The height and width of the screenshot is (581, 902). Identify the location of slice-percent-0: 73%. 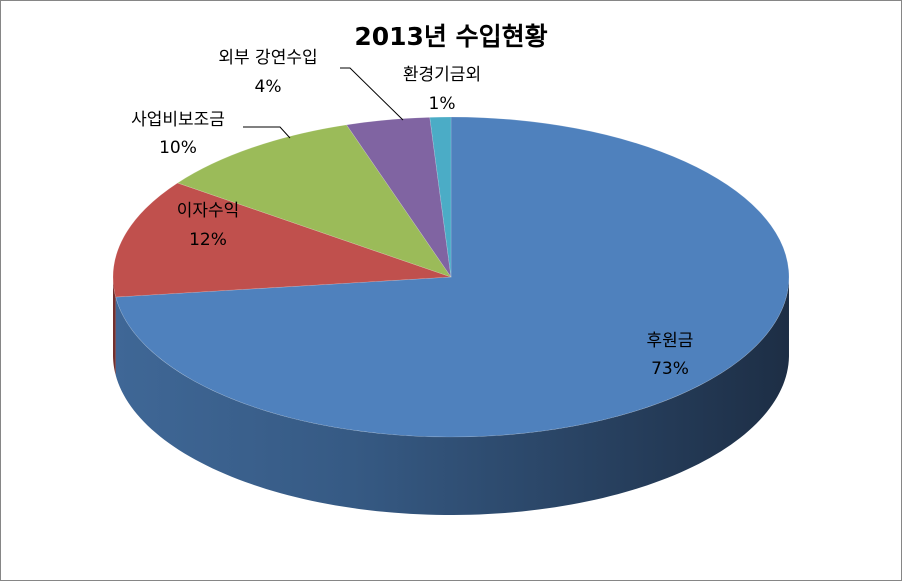
(670, 369).